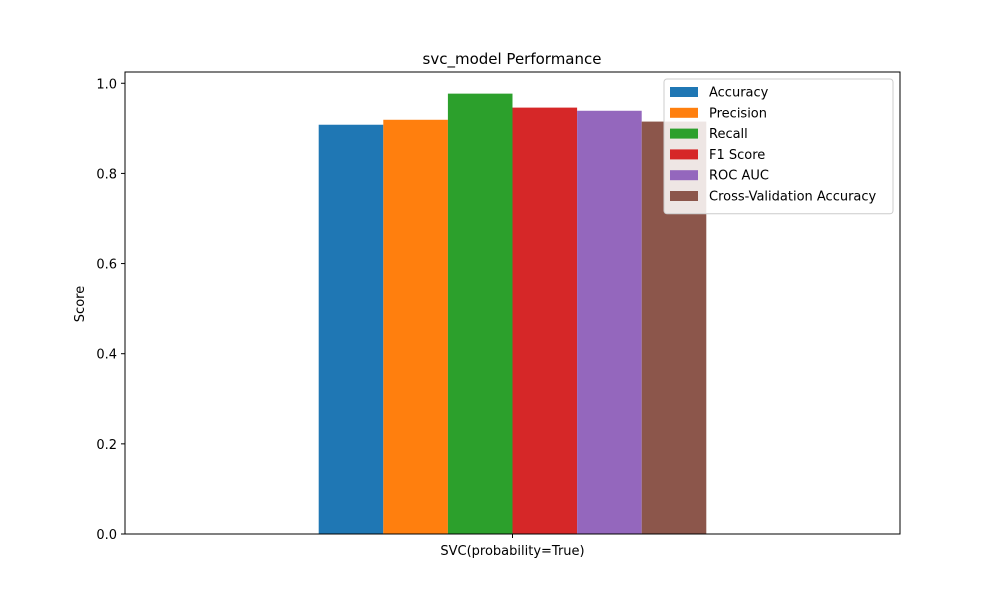 The height and width of the screenshot is (600, 1000). Describe the element at coordinates (106, 445) in the screenshot. I see `y-tick-label: 0.2` at that location.